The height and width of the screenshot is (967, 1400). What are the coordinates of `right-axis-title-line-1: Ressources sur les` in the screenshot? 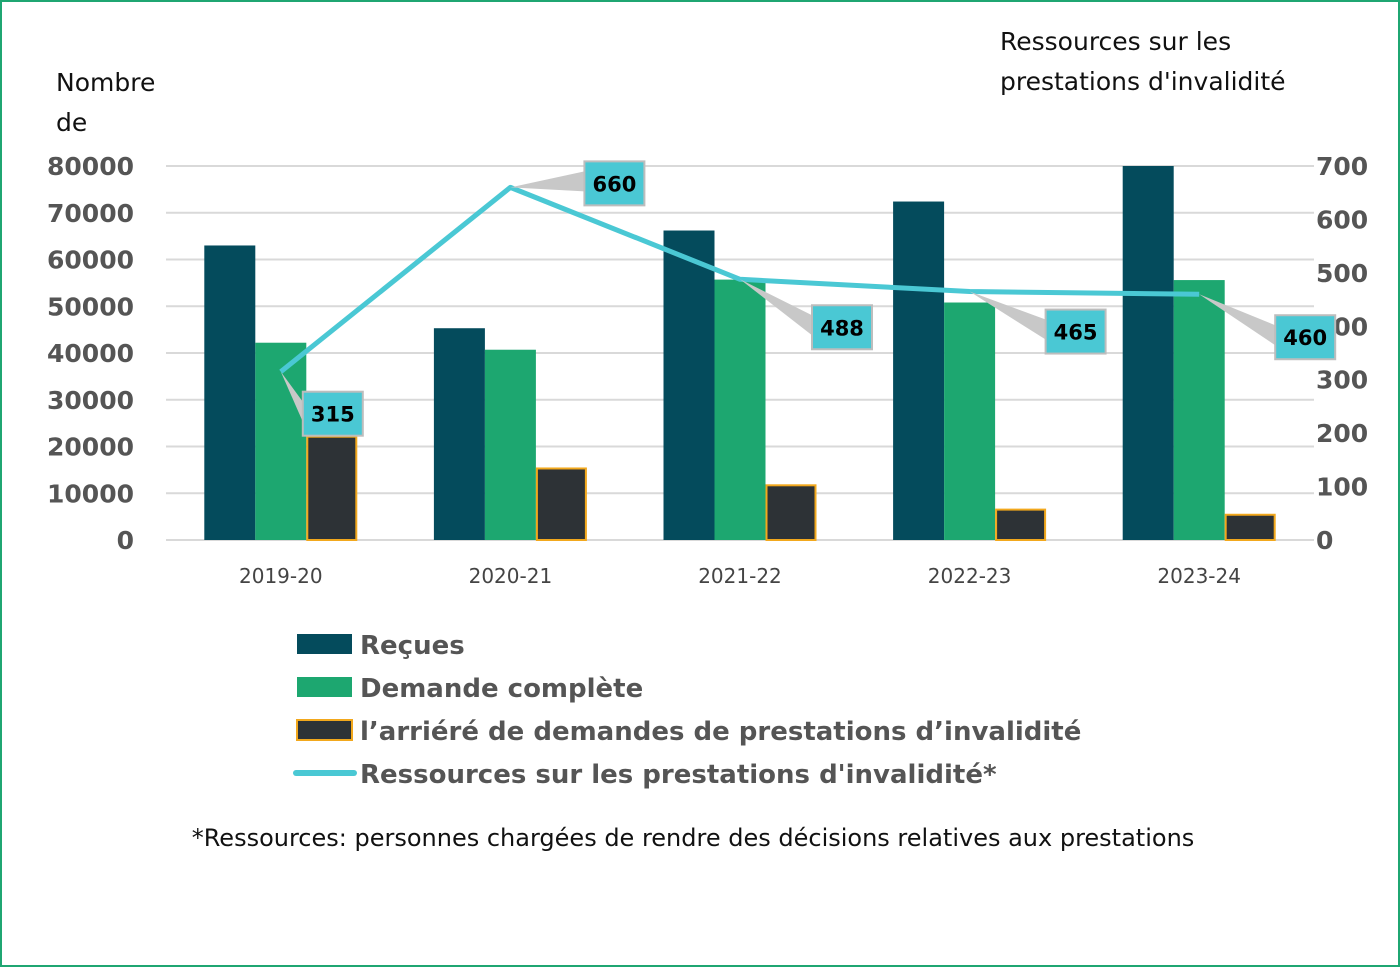 It's located at (1115, 41).